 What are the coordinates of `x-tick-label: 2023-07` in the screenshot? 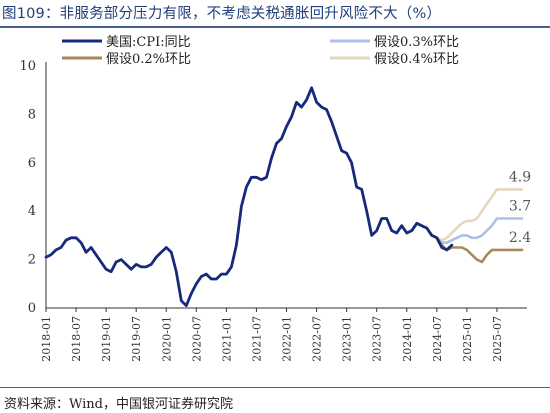 It's located at (377, 339).